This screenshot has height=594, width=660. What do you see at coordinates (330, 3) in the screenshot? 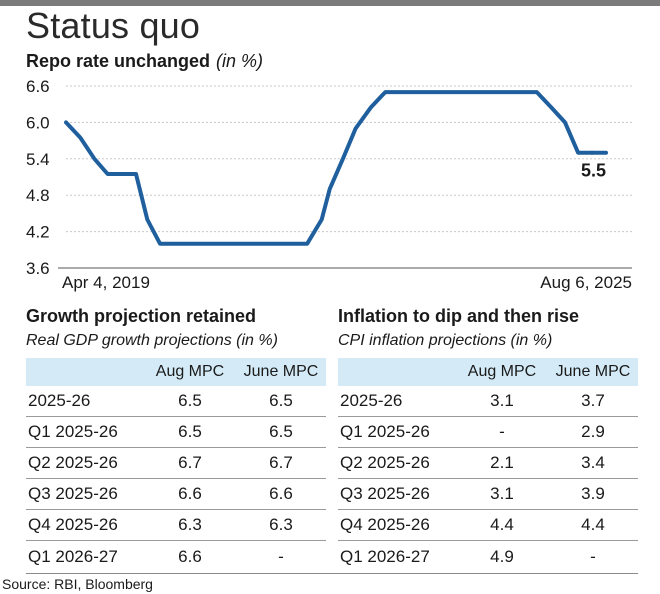
I see `top-bar` at bounding box center [330, 3].